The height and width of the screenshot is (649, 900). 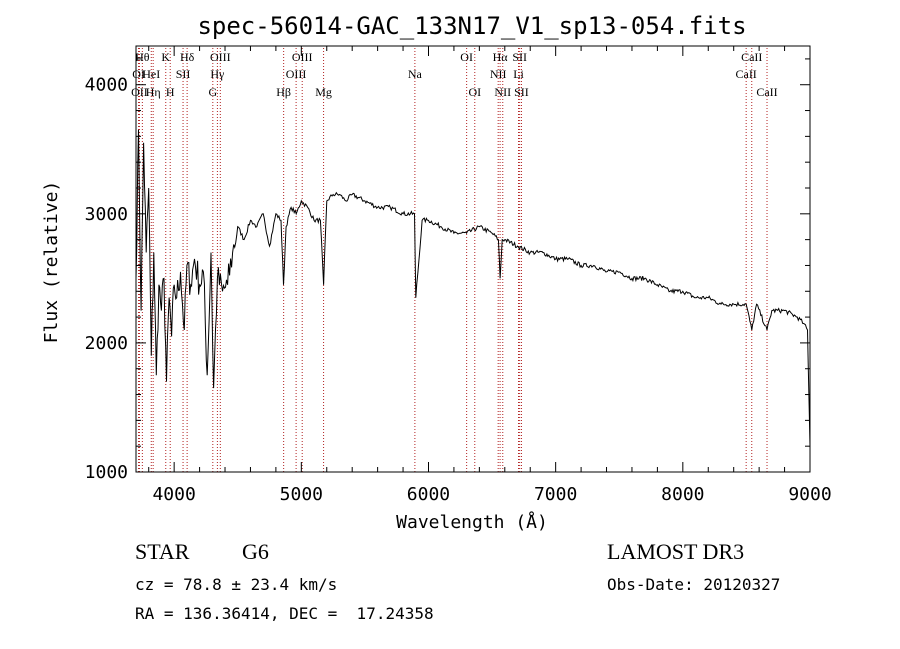 What do you see at coordinates (212, 92) in the screenshot?
I see `line-marker-label: G` at bounding box center [212, 92].